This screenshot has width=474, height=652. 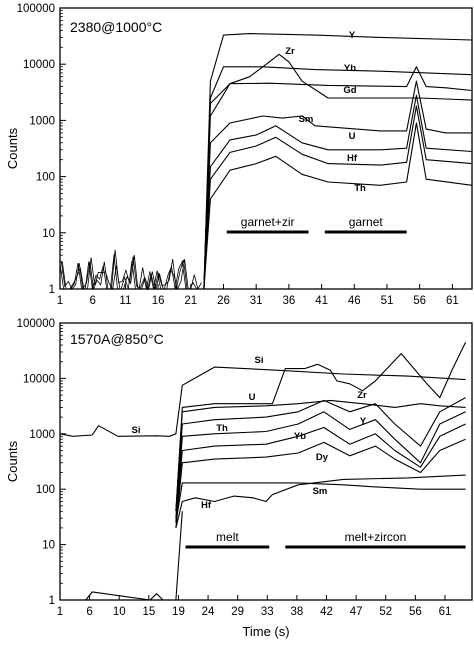 I want to click on panel1-xtick-label: 41, so click(x=321, y=301).